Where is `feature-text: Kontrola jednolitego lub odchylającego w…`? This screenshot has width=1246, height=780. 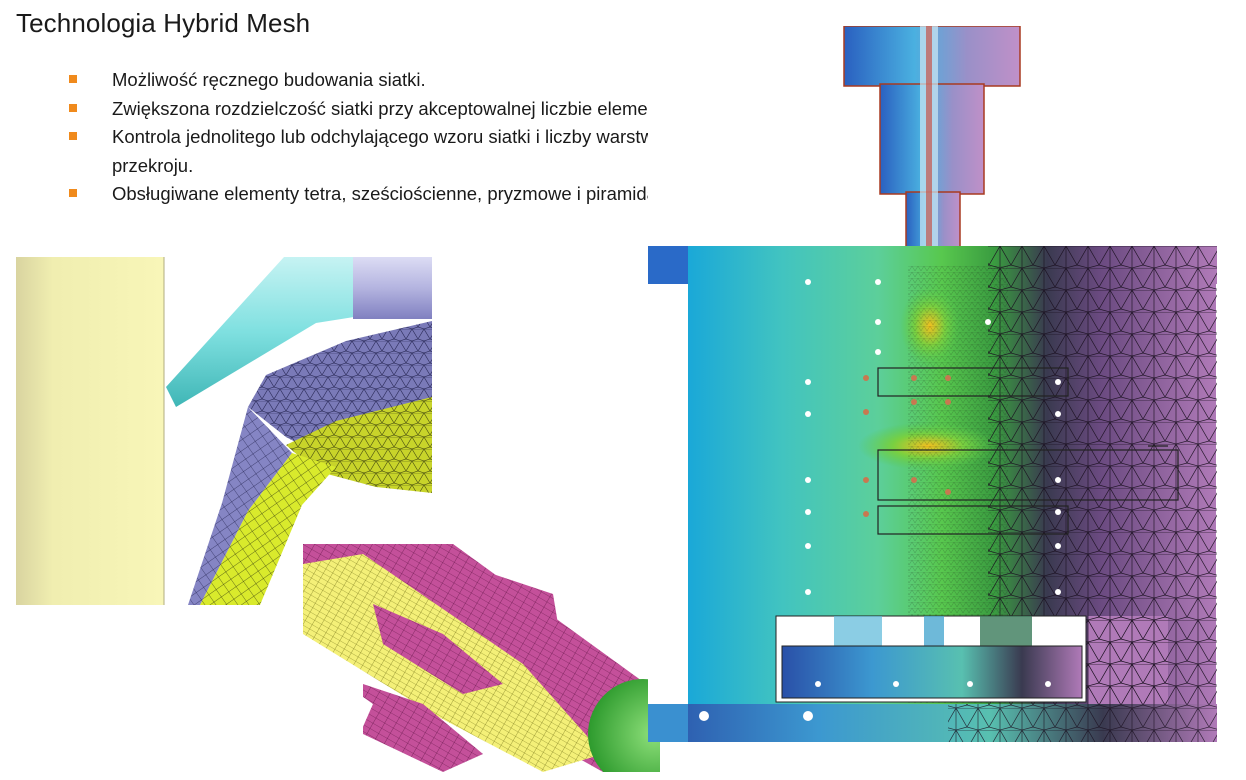
feature-text: Kontrola jednolitego lub odchylającego w… is located at coordinates (443, 151).